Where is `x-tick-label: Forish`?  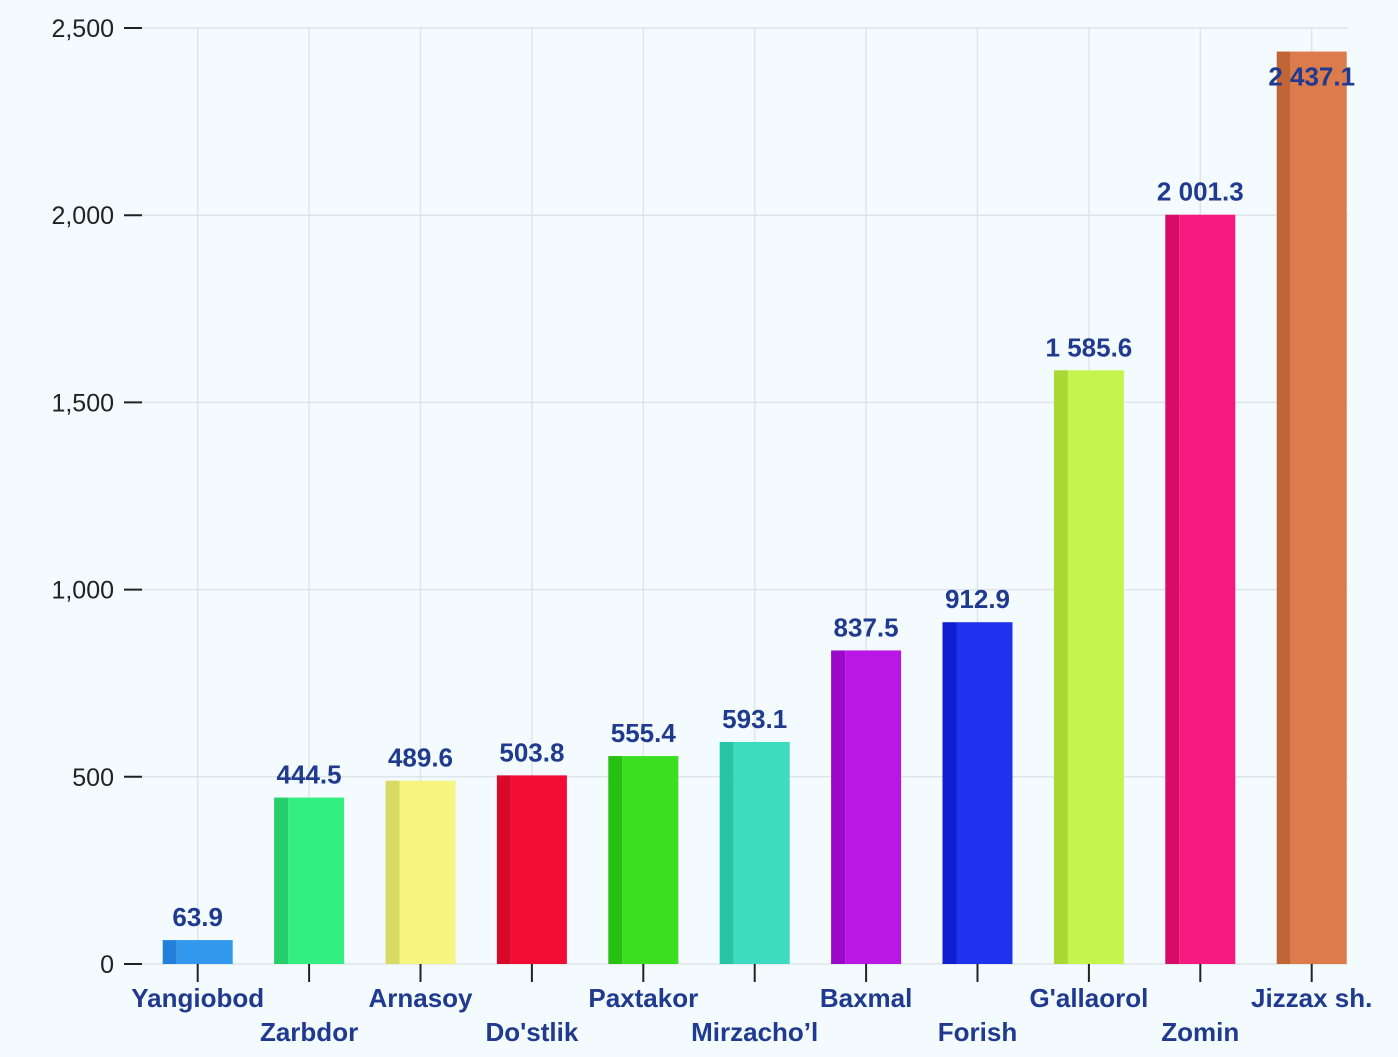 x-tick-label: Forish is located at coordinates (977, 1032).